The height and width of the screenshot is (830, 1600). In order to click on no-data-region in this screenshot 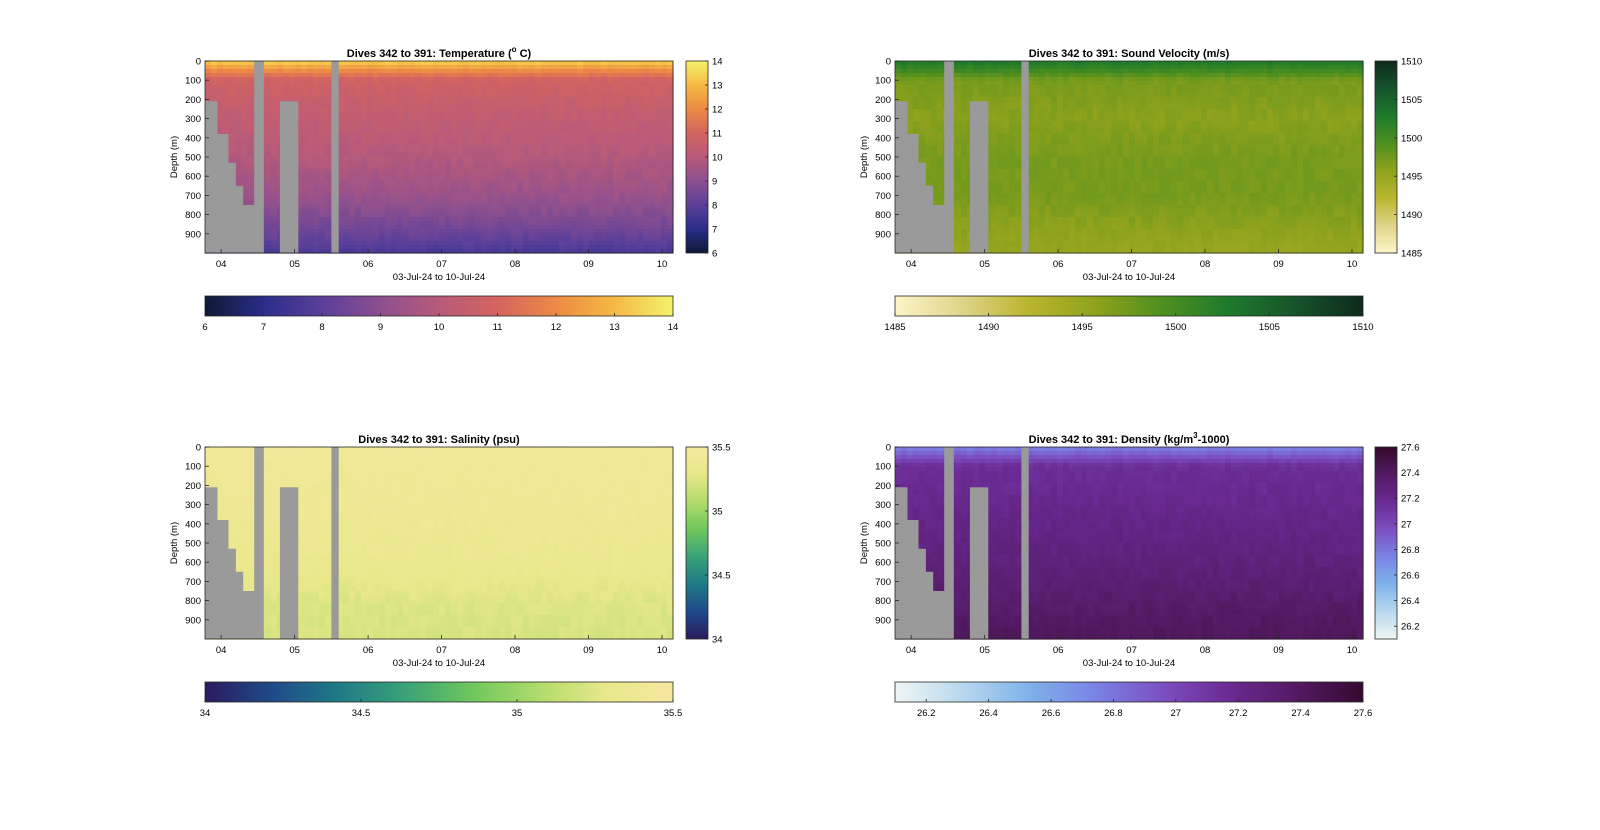, I will do `click(272, 157)`.